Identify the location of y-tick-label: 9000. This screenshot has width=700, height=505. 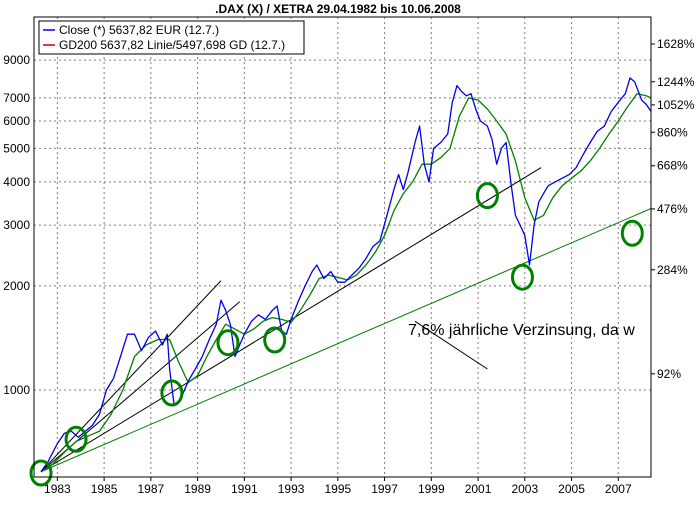
(16, 60).